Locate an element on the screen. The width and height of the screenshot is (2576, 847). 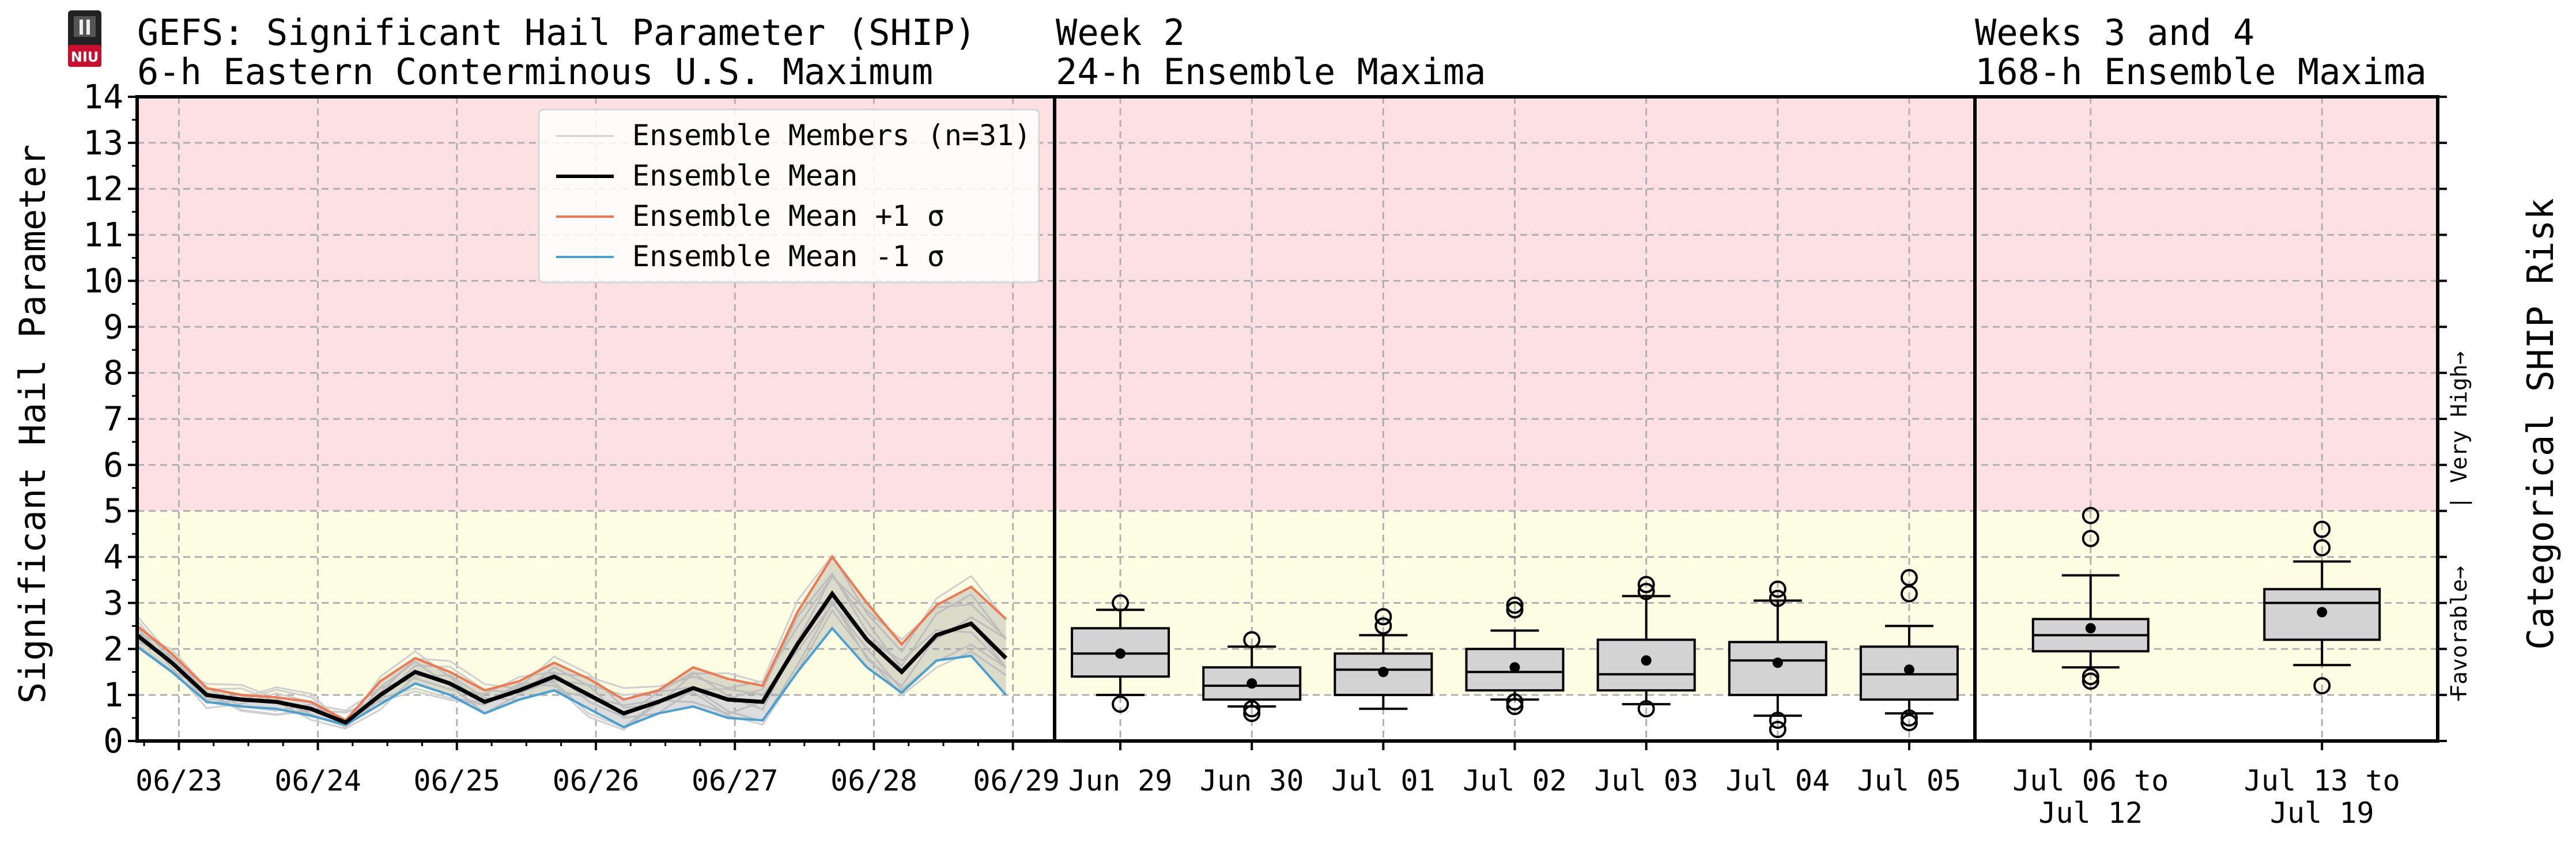
y-tick-label: 8 is located at coordinates (113, 372).